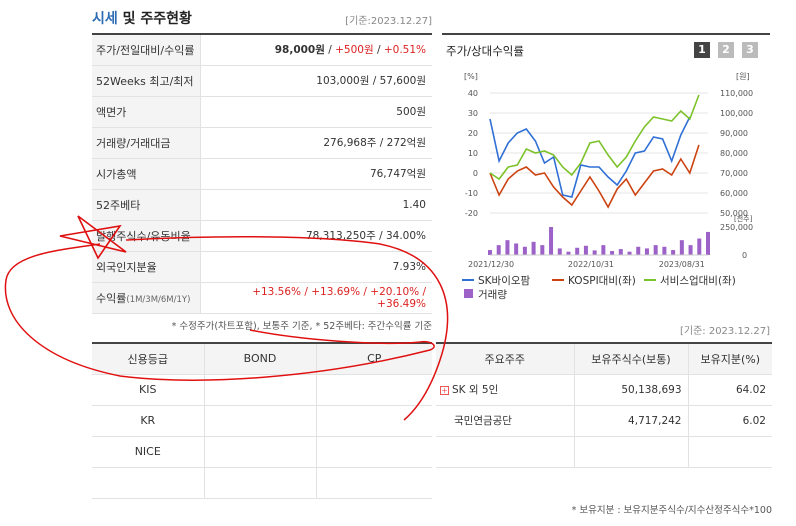 The height and width of the screenshot is (526, 796). Describe the element at coordinates (354, 50) in the screenshot. I see `price-change: +500원` at that location.